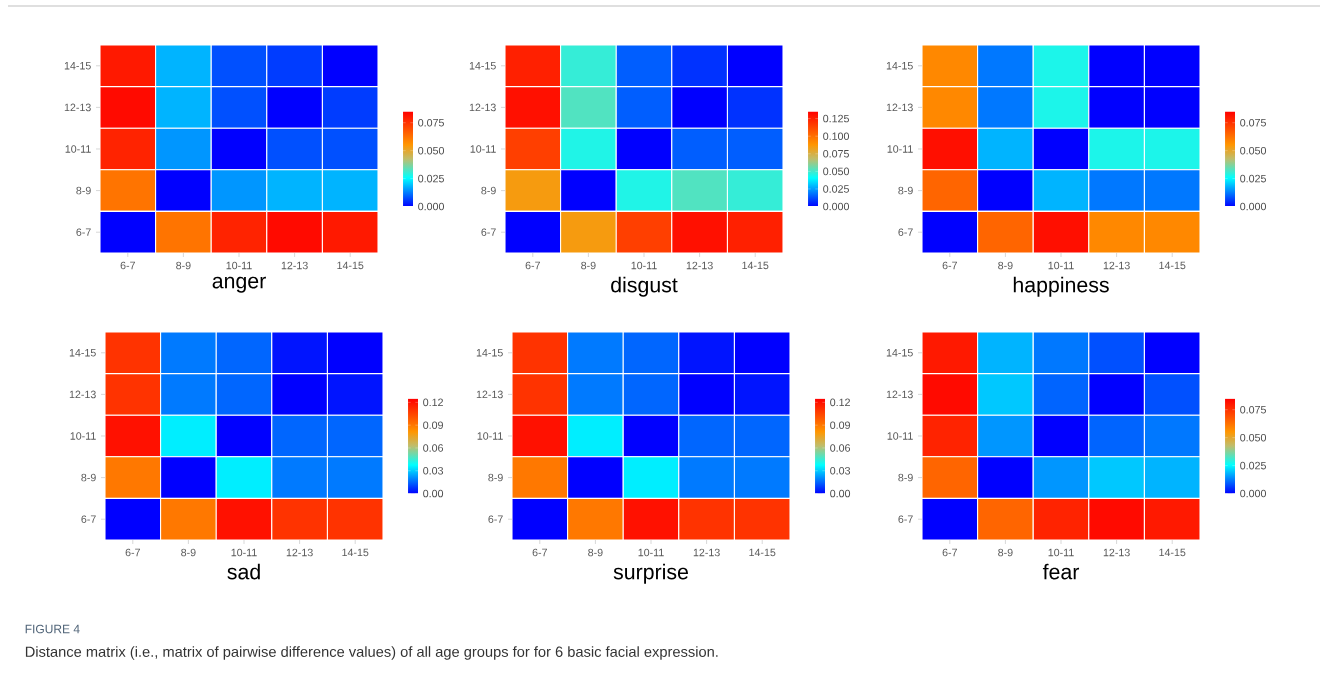  What do you see at coordinates (243, 571) in the screenshot?
I see `text: sad` at bounding box center [243, 571].